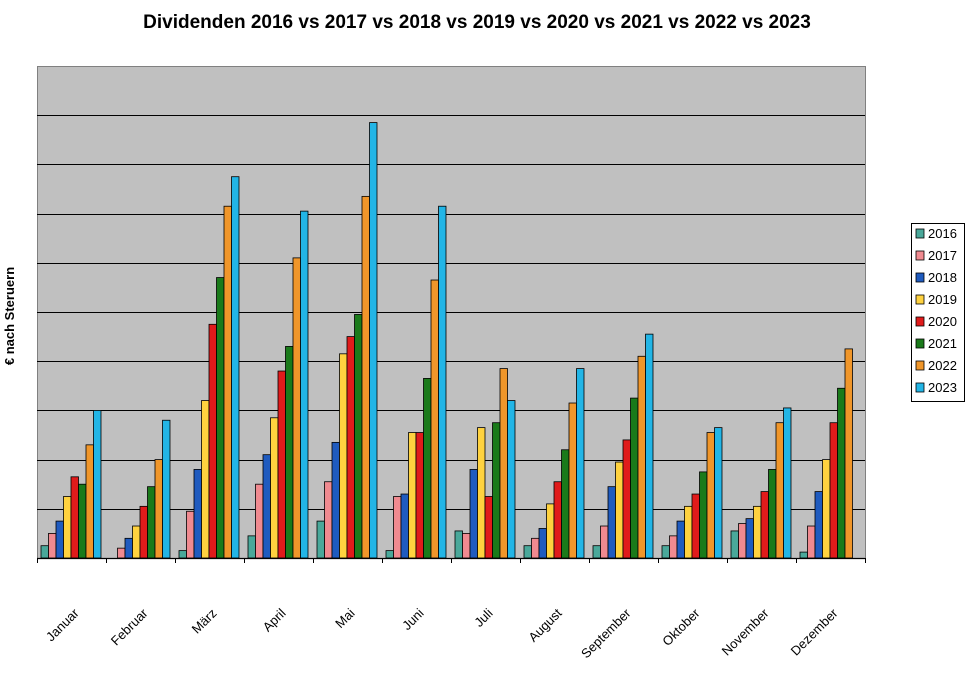 Image resolution: width=970 pixels, height=681 pixels. Describe the element at coordinates (151, 522) in the screenshot. I see `bar-2021-Februar` at that location.